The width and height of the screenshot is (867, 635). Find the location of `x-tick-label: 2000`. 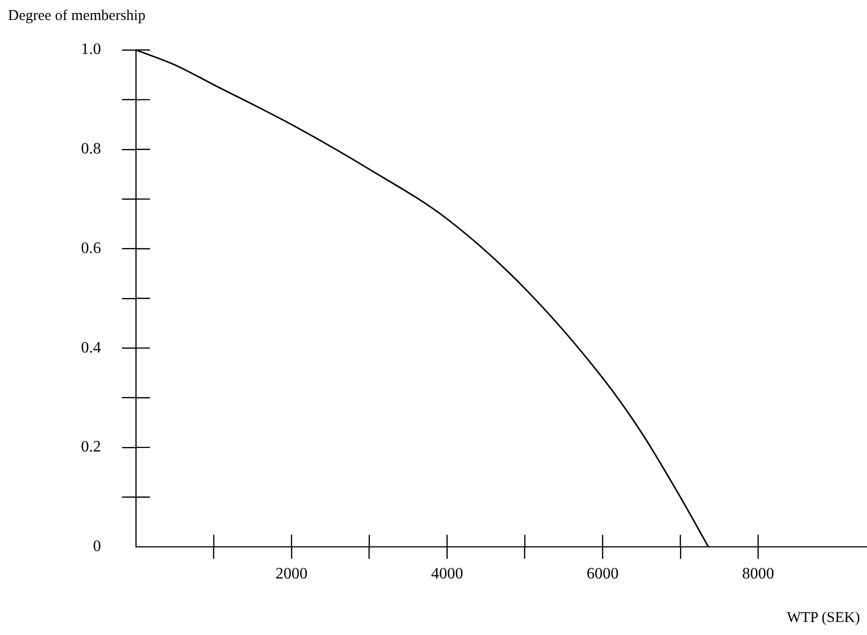

x-tick-label: 2000 is located at coordinates (292, 574).